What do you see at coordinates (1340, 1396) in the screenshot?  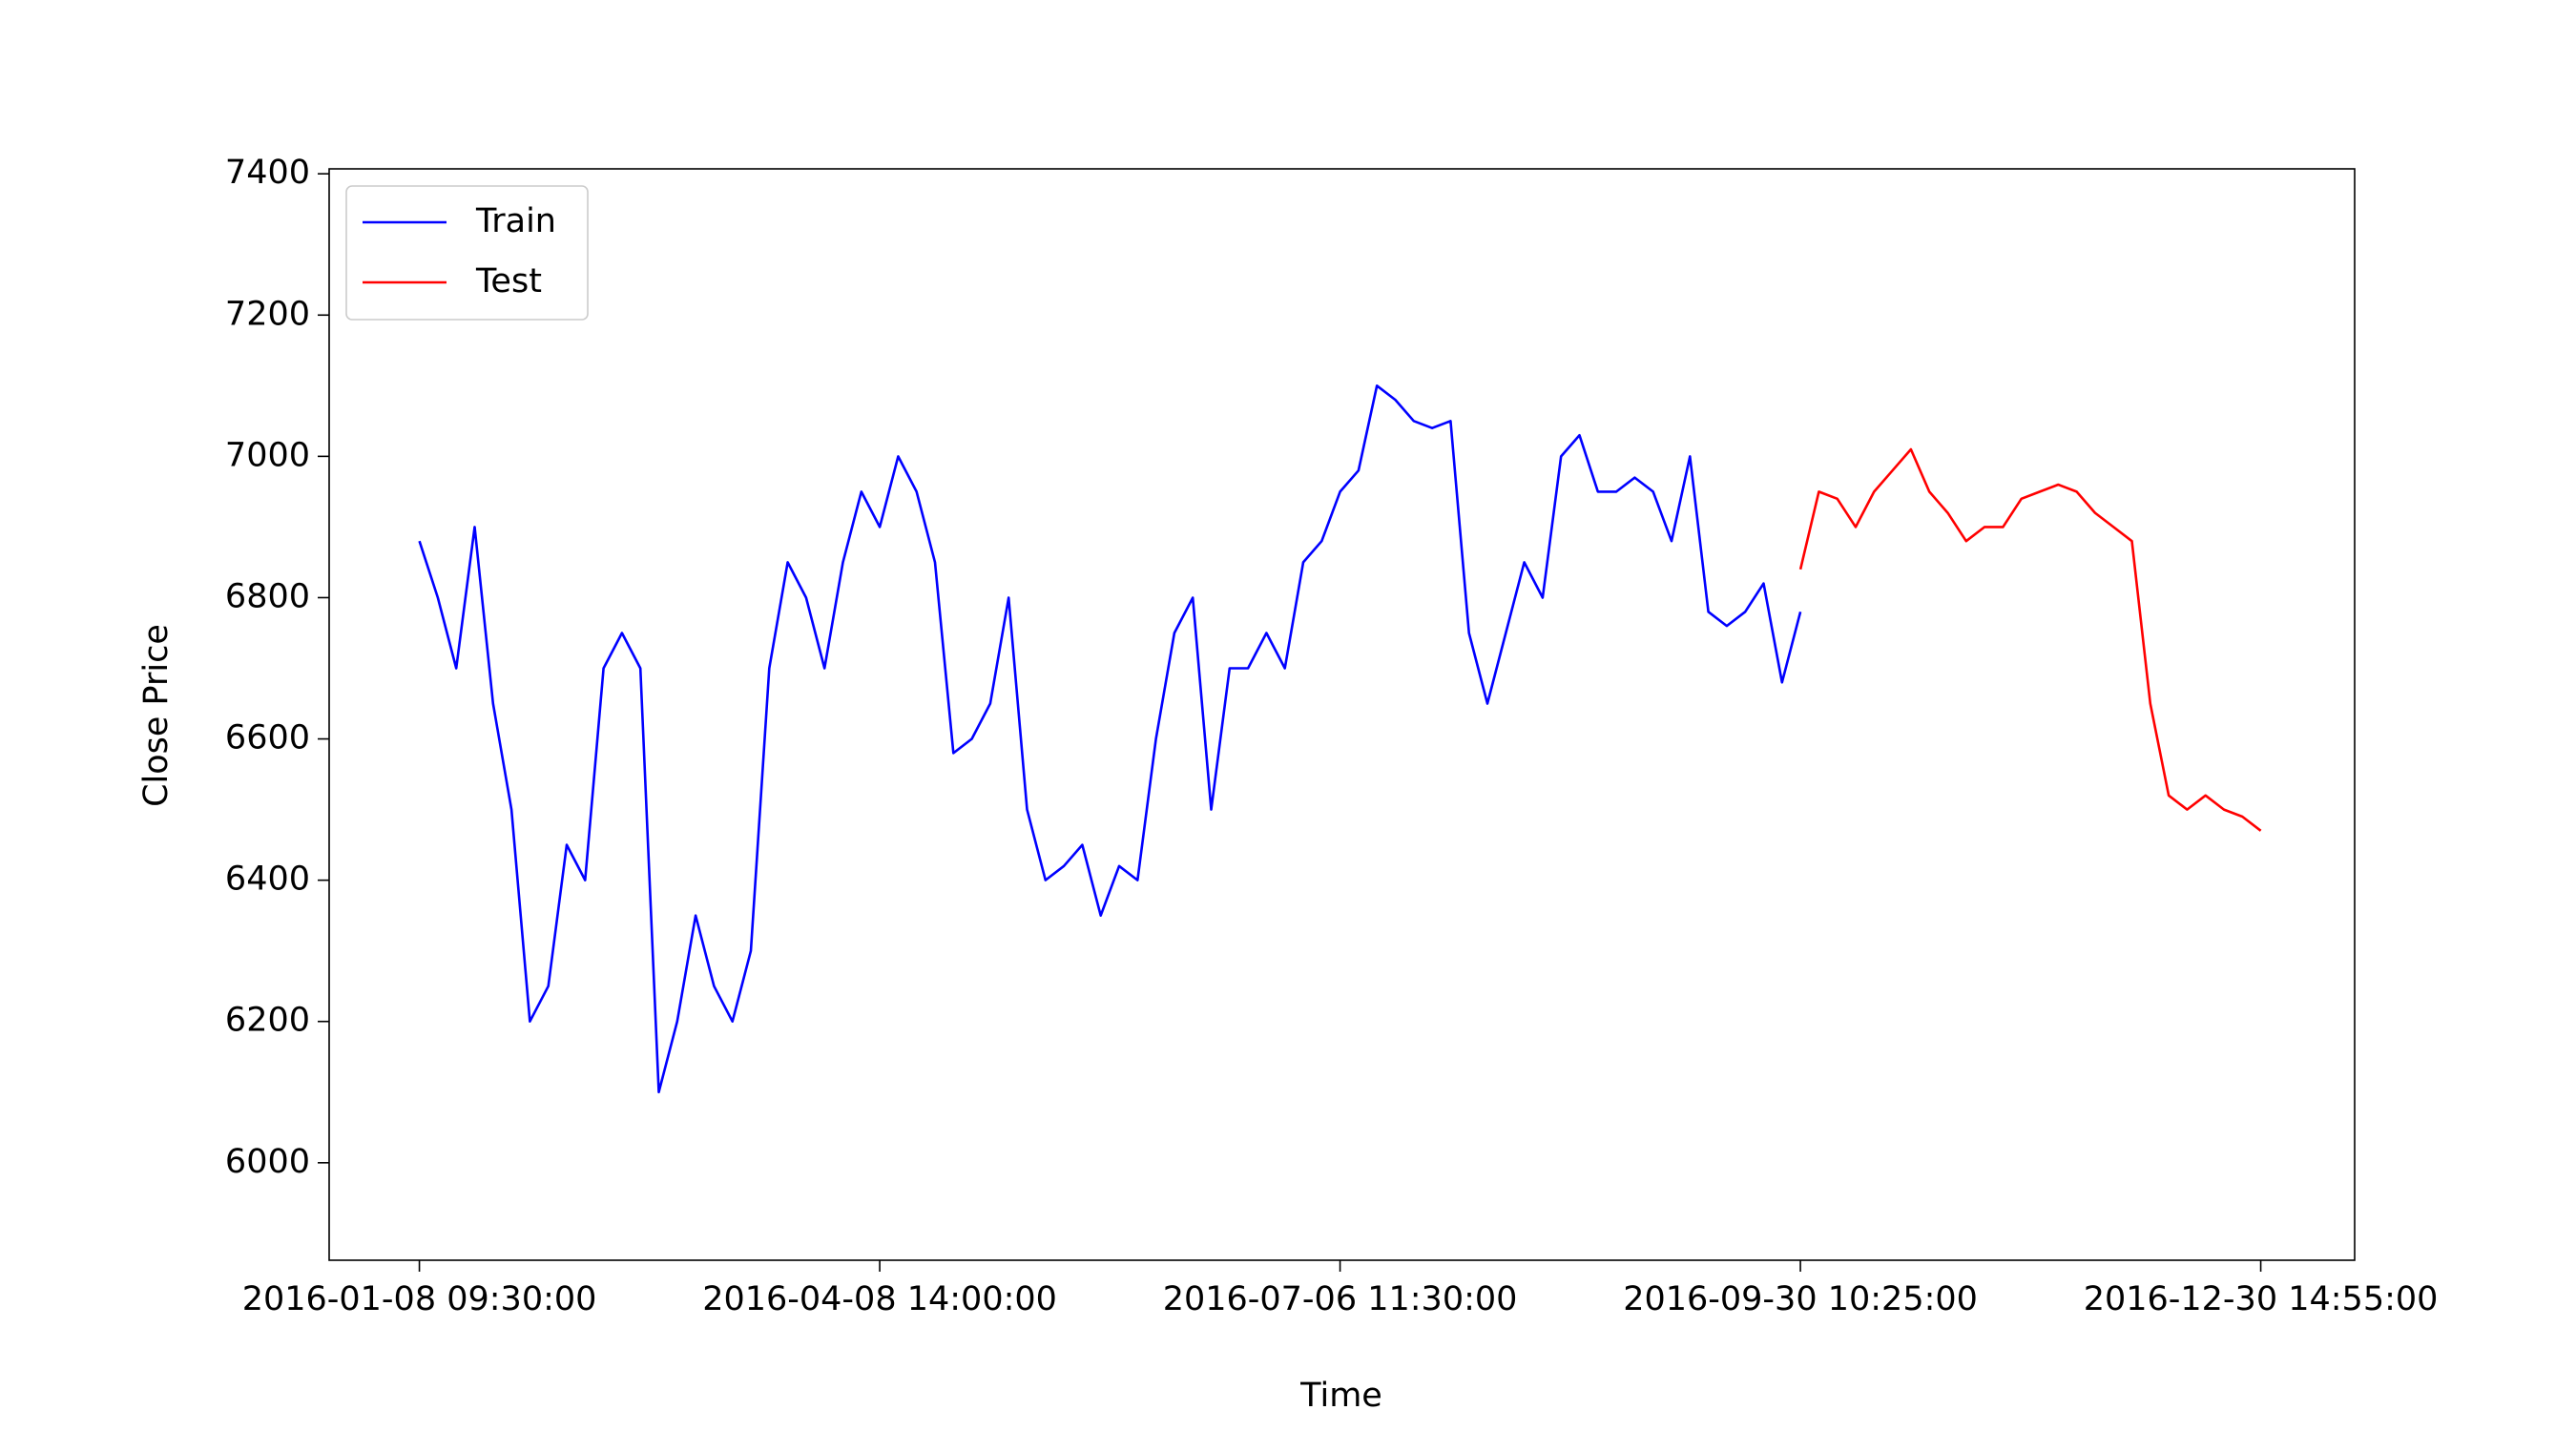 I see `x-axis-label: Time` at bounding box center [1340, 1396].